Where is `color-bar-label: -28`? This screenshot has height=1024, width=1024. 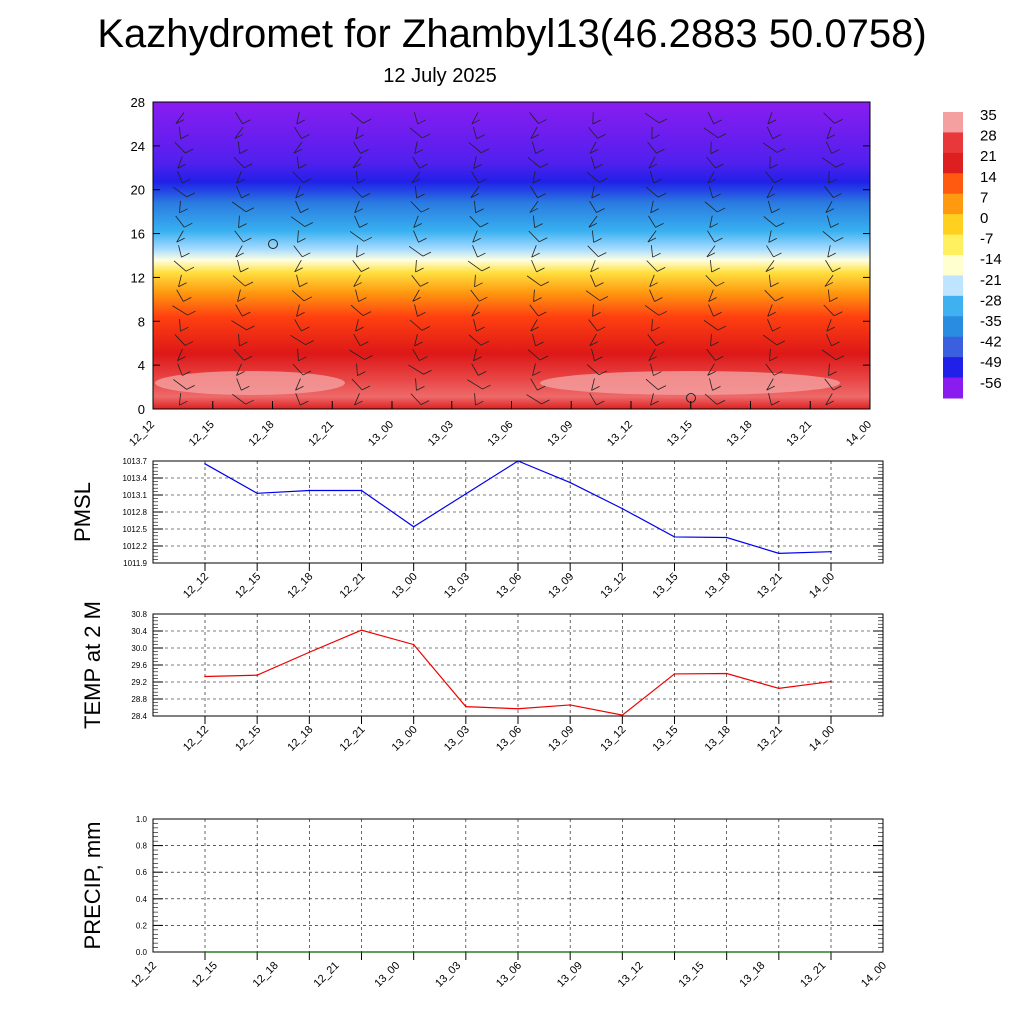
color-bar-label: -28 is located at coordinates (991, 300).